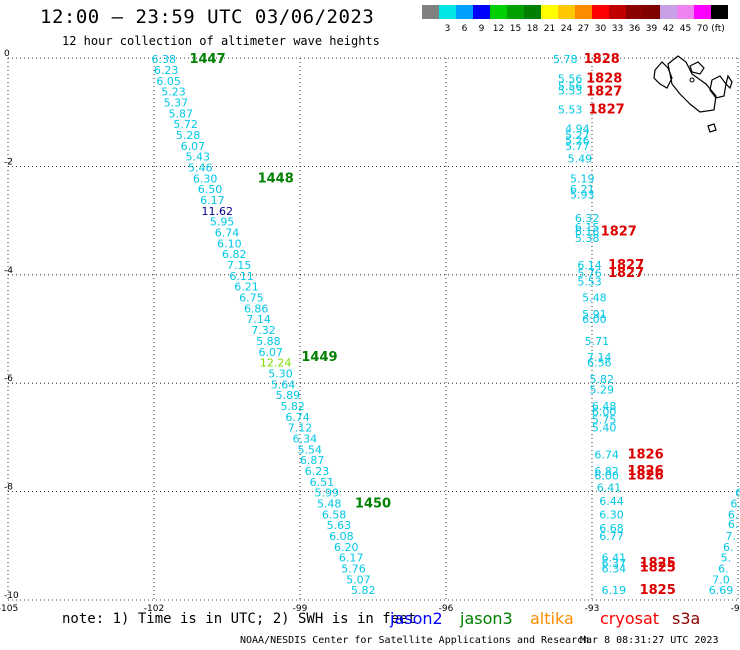 The height and width of the screenshot is (650, 740). Describe the element at coordinates (601, 390) in the screenshot. I see `wave-height-label: 5.29` at that location.